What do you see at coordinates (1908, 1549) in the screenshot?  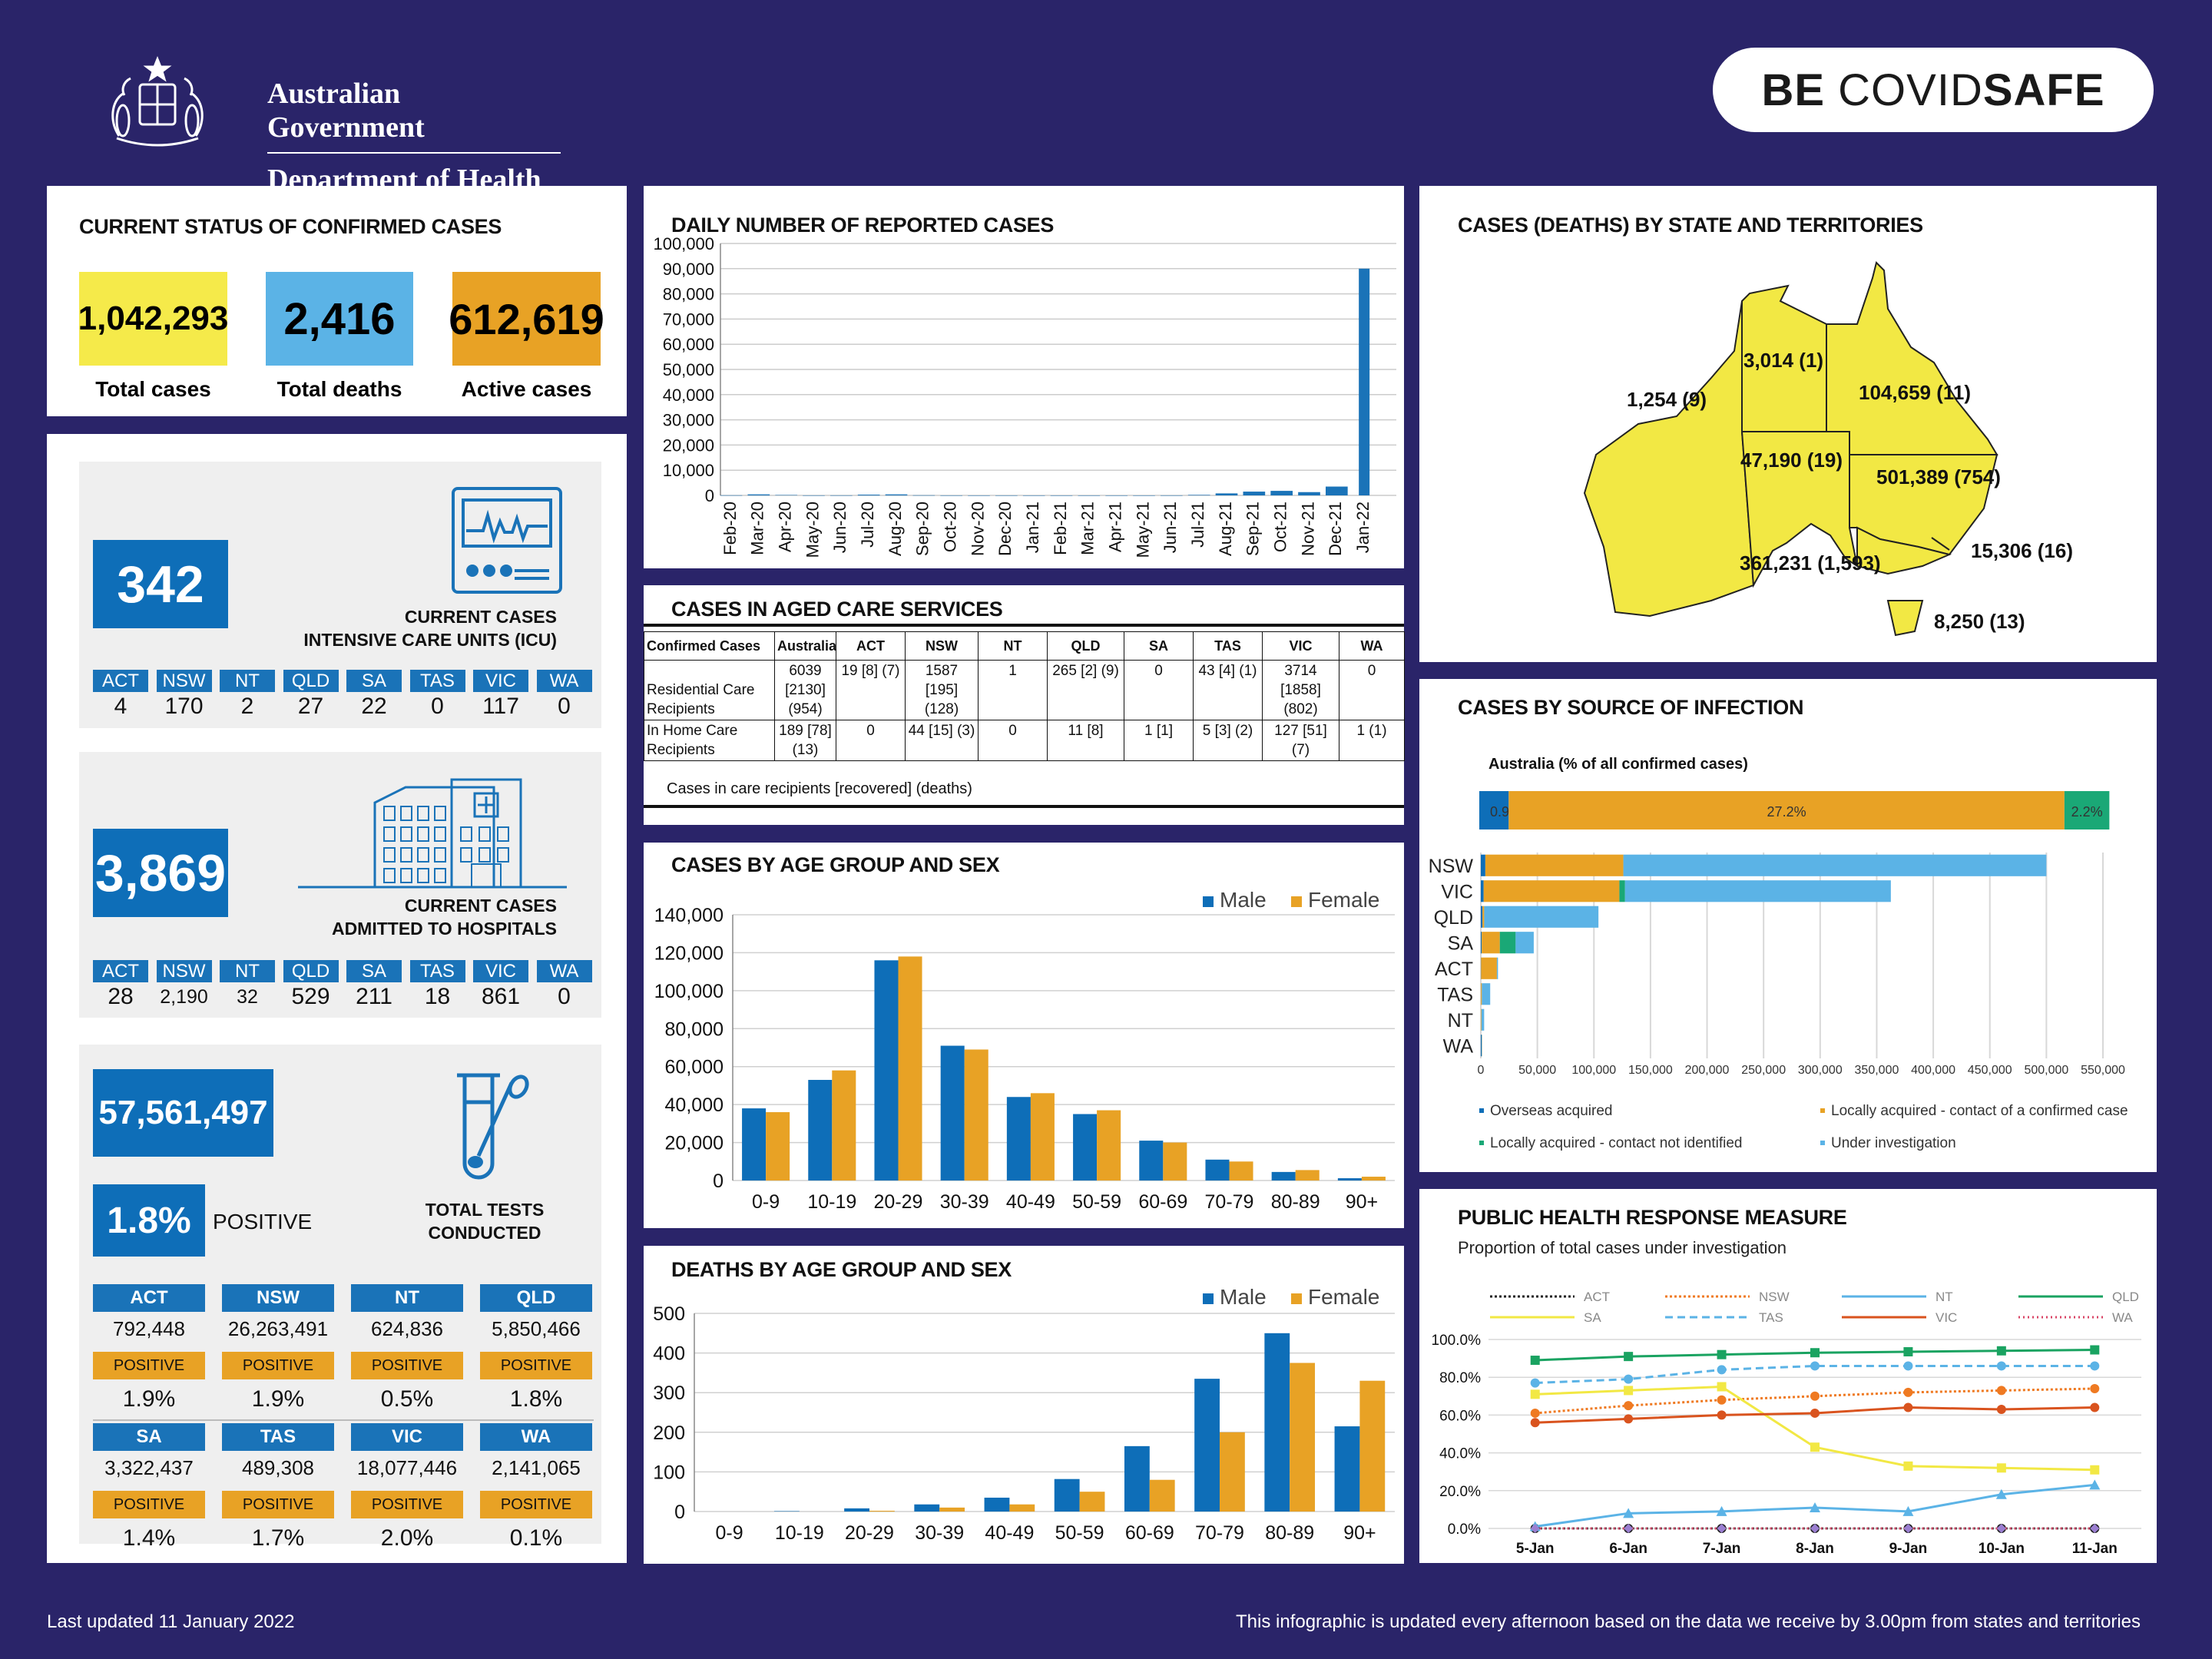 I see `x-tick-label: 9-Jan` at bounding box center [1908, 1549].